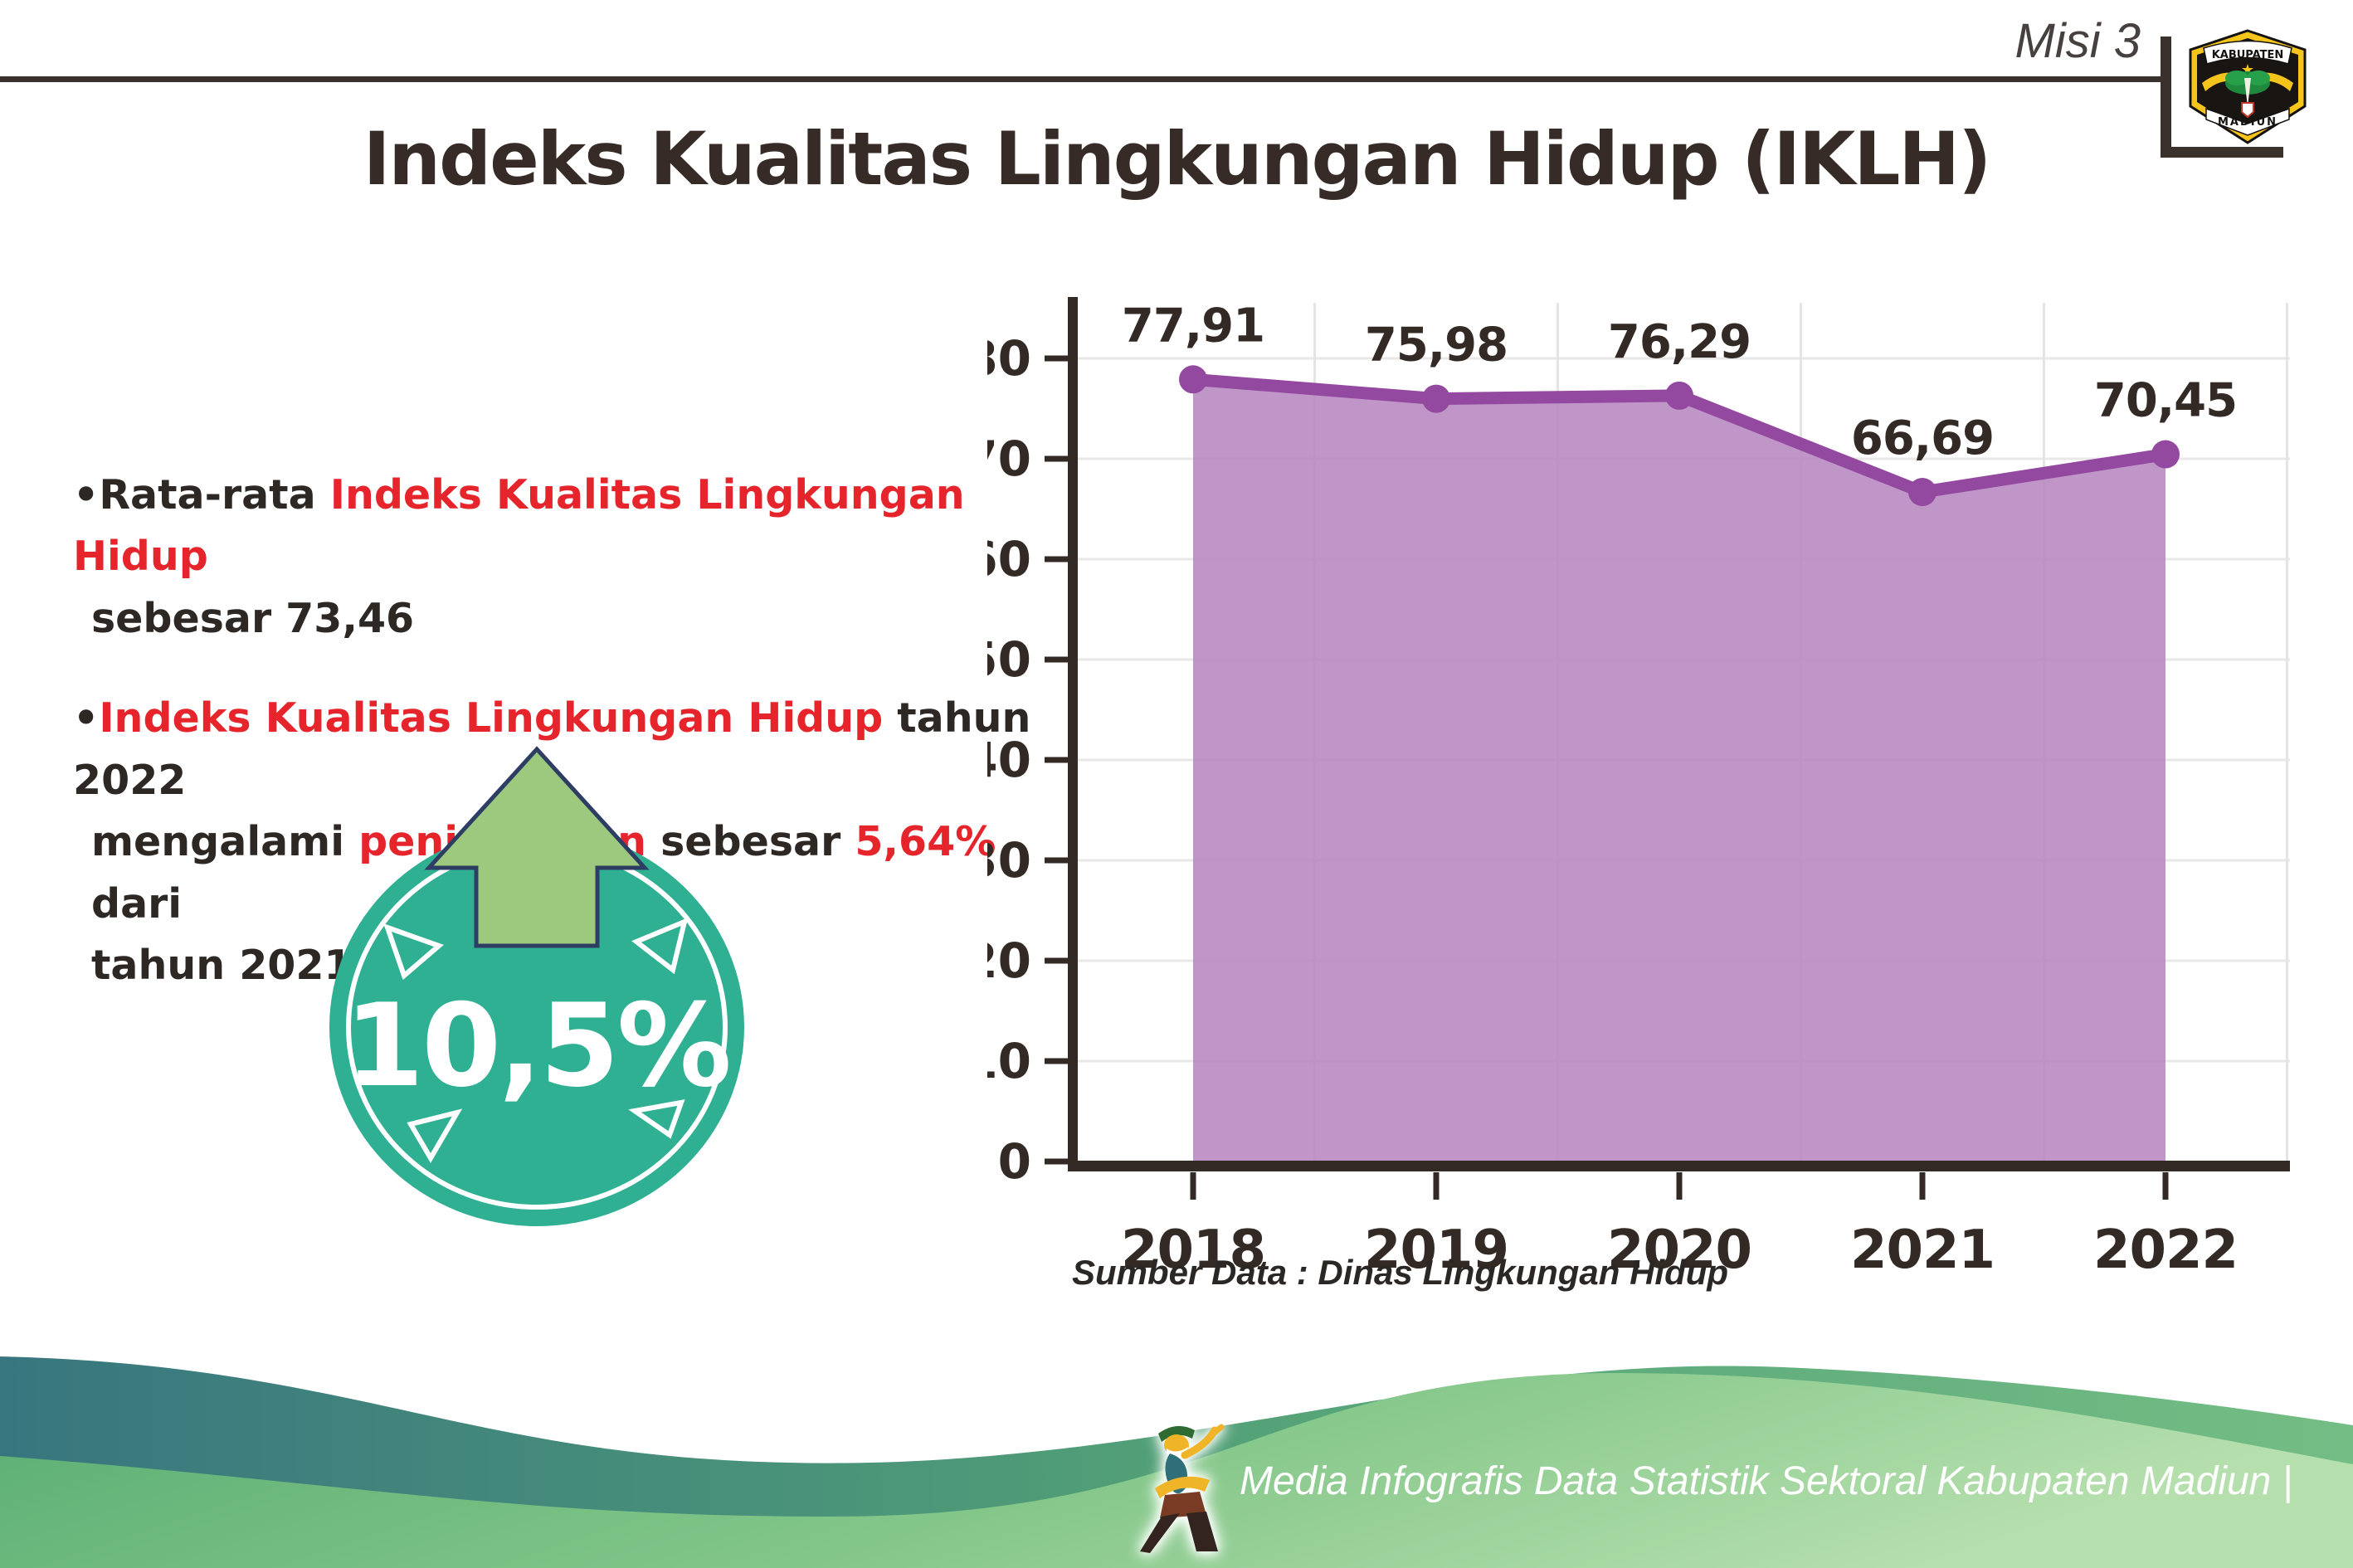 The width and height of the screenshot is (2353, 1568). What do you see at coordinates (1193, 326) in the screenshot?
I see `value-label: 77,91` at bounding box center [1193, 326].